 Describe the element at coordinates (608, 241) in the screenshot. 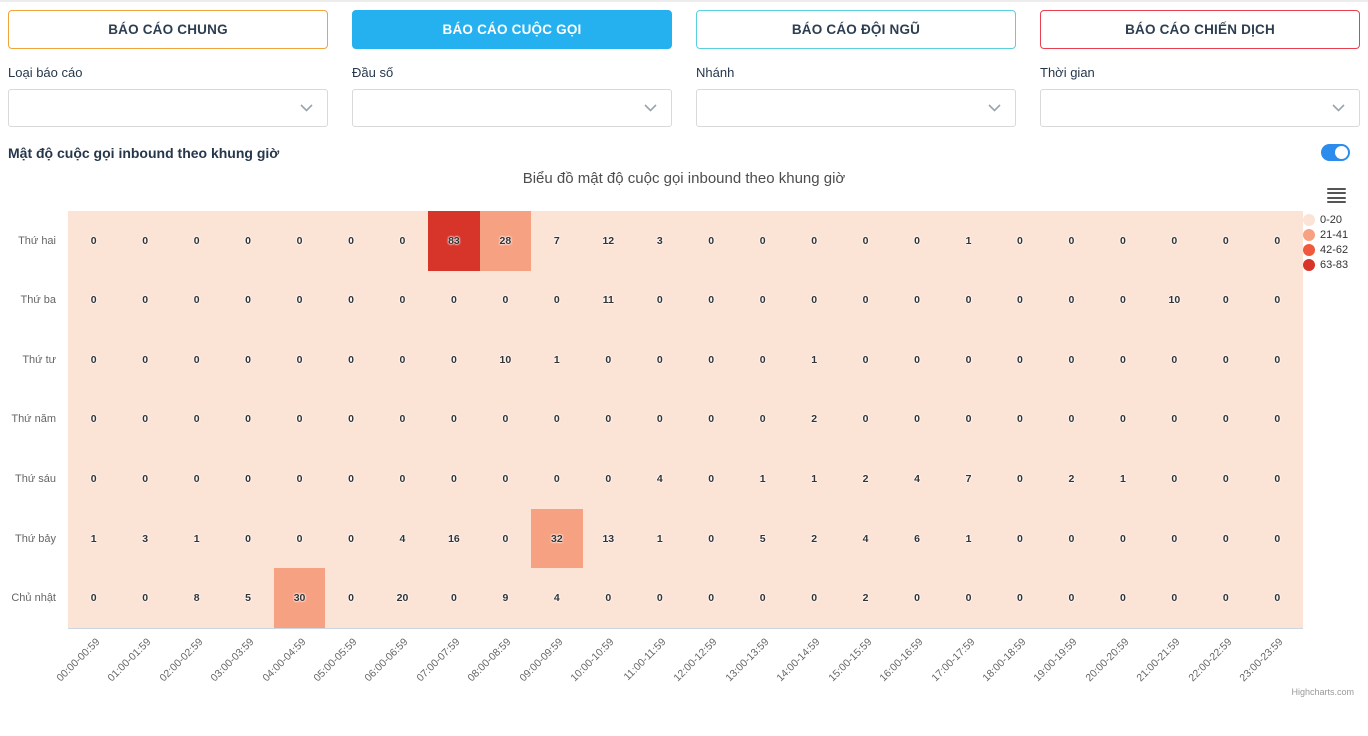

I see `heatmap-cell: 12` at that location.